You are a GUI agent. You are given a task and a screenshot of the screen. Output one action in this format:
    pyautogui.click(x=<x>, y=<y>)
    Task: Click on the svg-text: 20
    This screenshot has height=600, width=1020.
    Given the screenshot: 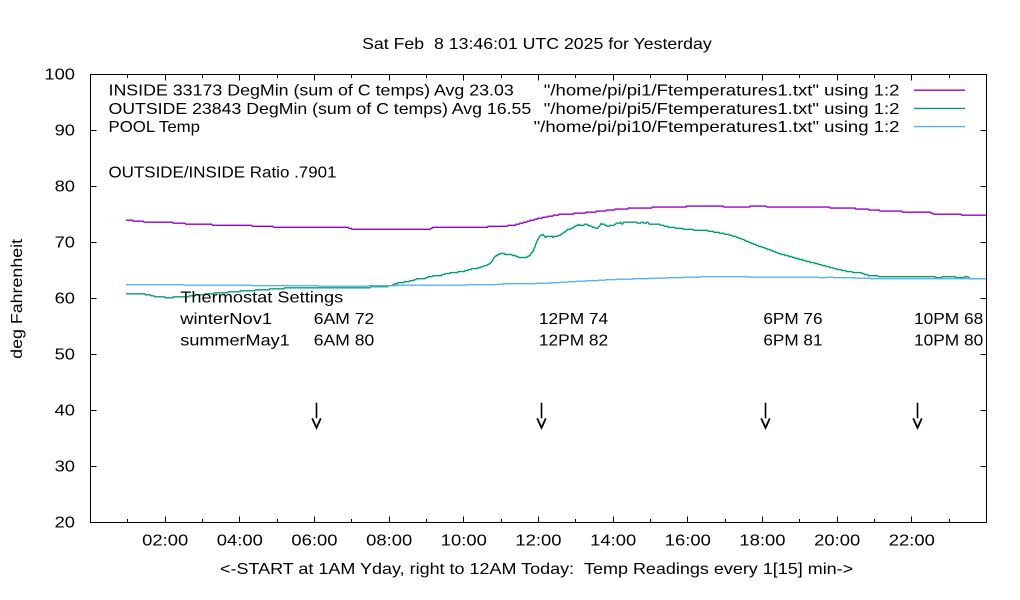 What is the action you would take?
    pyautogui.click(x=65, y=522)
    